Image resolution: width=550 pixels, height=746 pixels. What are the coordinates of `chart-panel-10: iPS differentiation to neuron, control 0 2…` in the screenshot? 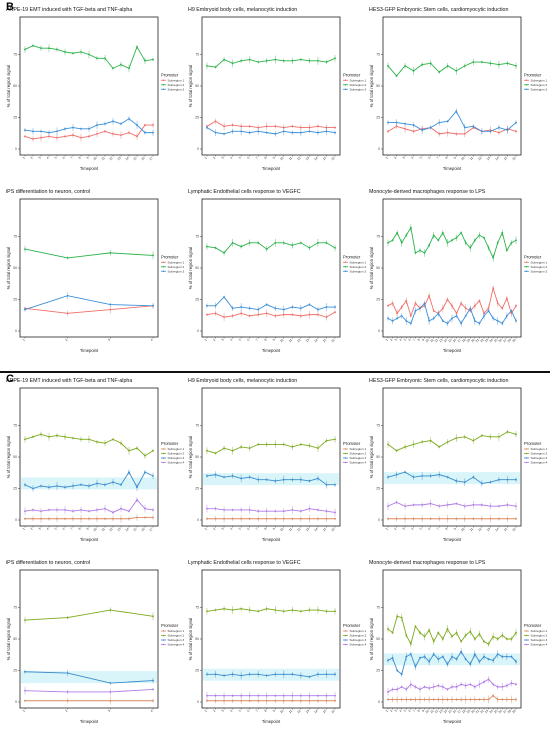 It's located at (95, 642).